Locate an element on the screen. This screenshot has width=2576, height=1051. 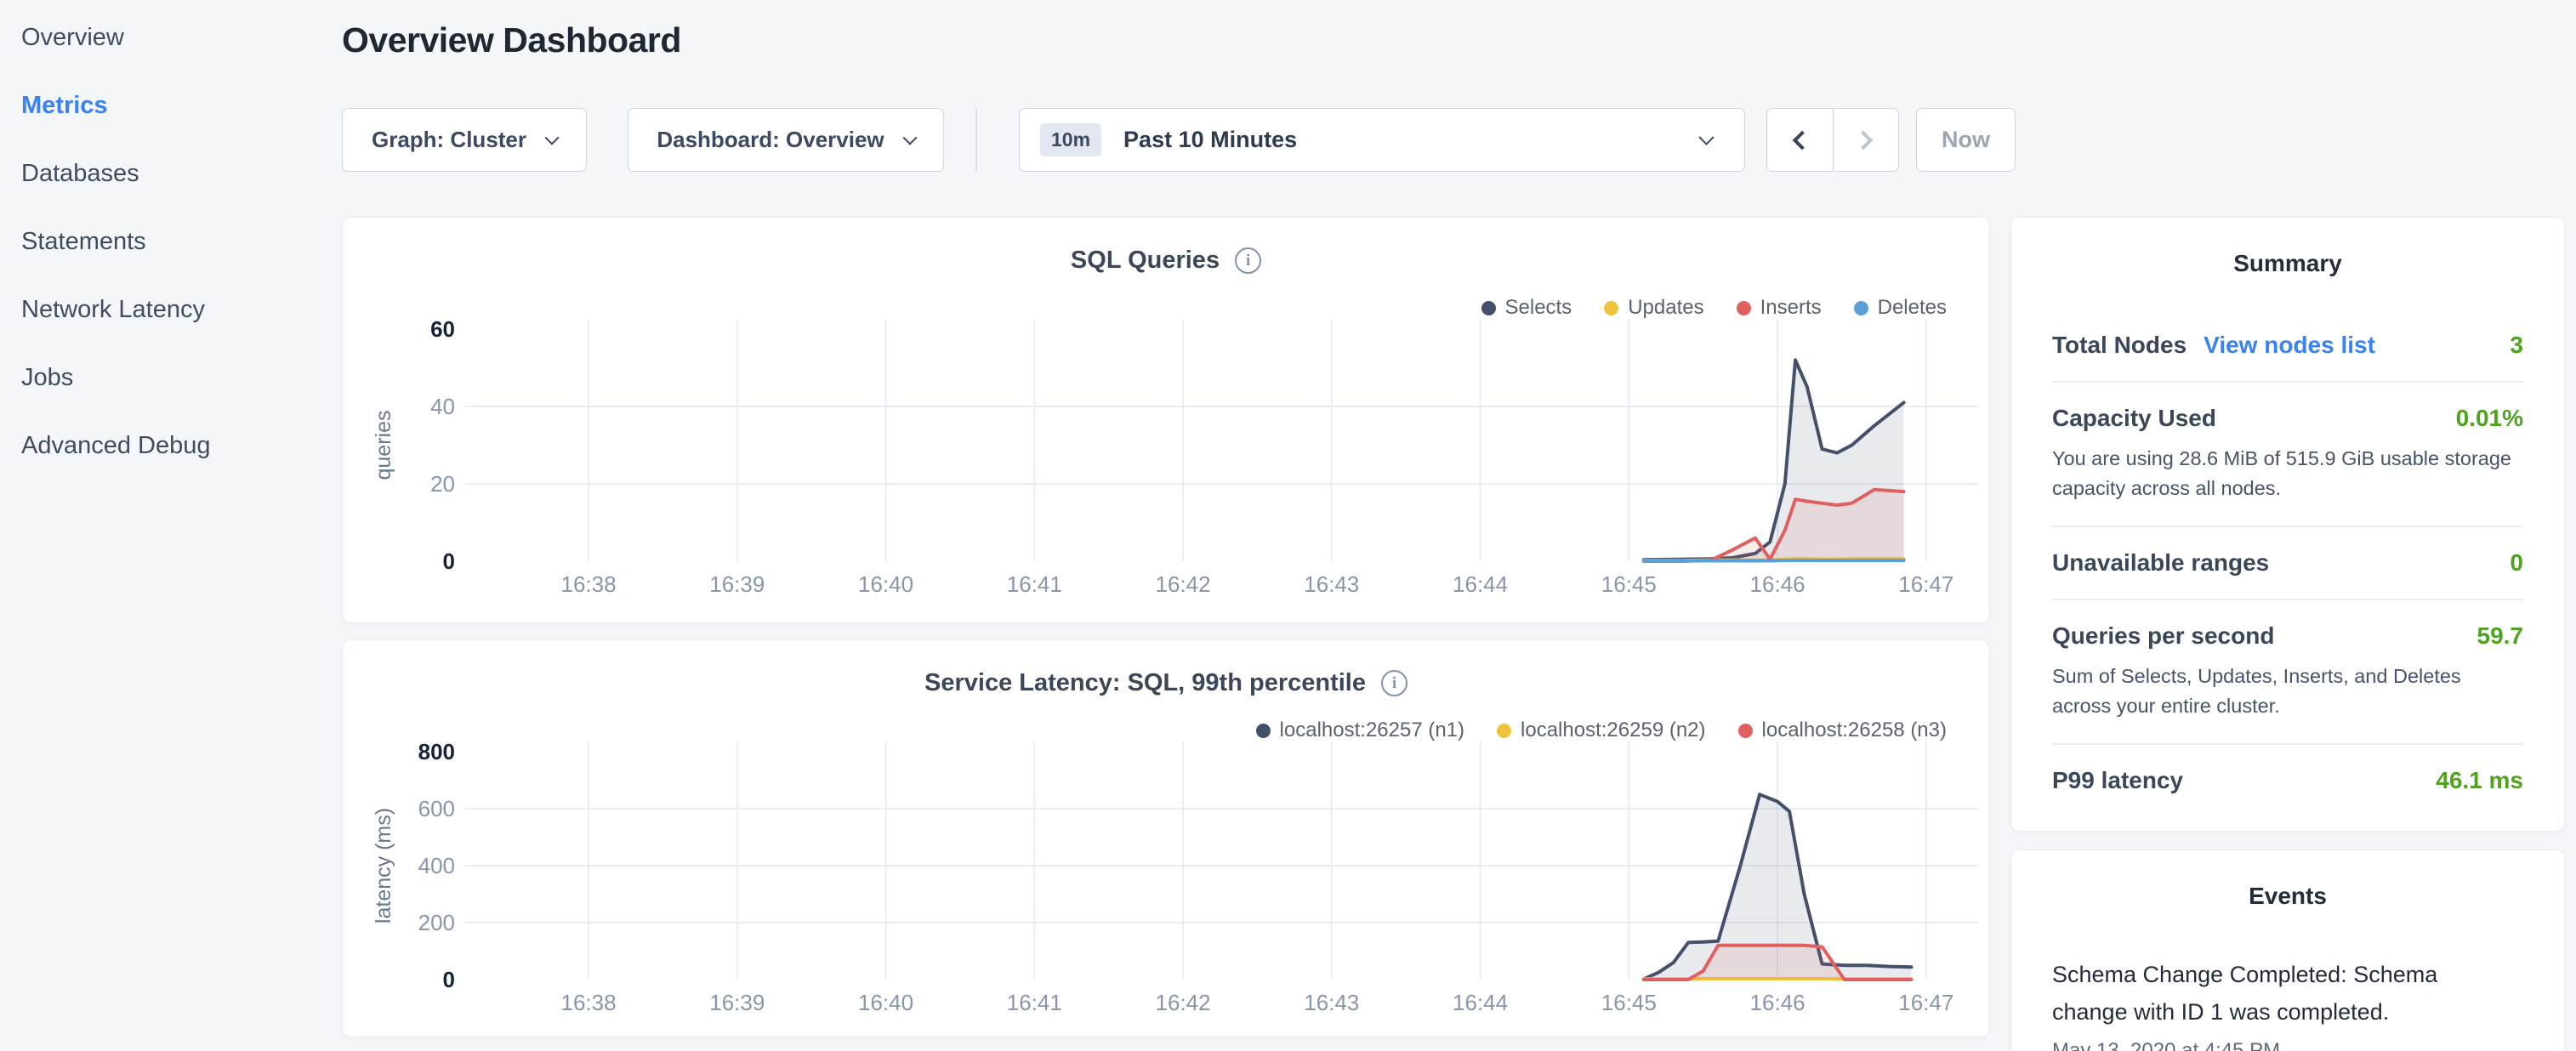
summary-value: 0.01% is located at coordinates (2489, 418).